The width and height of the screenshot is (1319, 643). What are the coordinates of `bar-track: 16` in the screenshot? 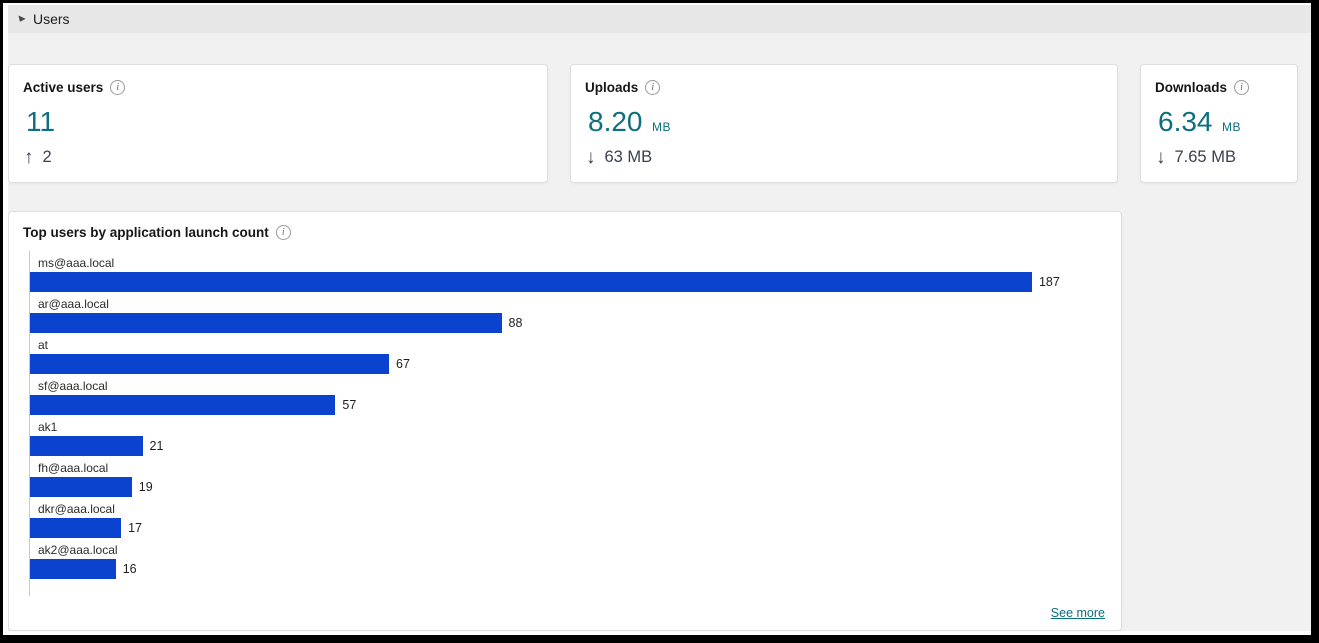 It's located at (568, 569).